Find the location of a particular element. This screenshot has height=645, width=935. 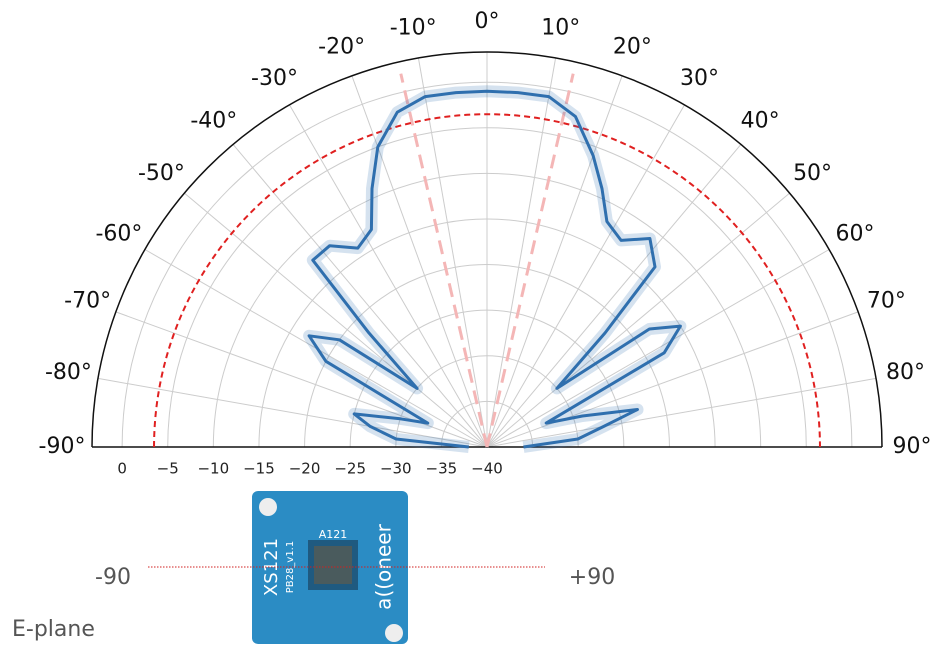

theta-tick-label: -90° is located at coordinates (62, 446).